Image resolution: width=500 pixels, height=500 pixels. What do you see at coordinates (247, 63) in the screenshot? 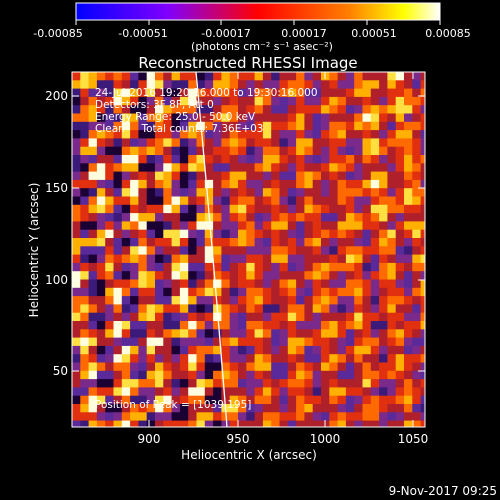
I see `image-title: Reconstructed RHESSI Image` at bounding box center [247, 63].